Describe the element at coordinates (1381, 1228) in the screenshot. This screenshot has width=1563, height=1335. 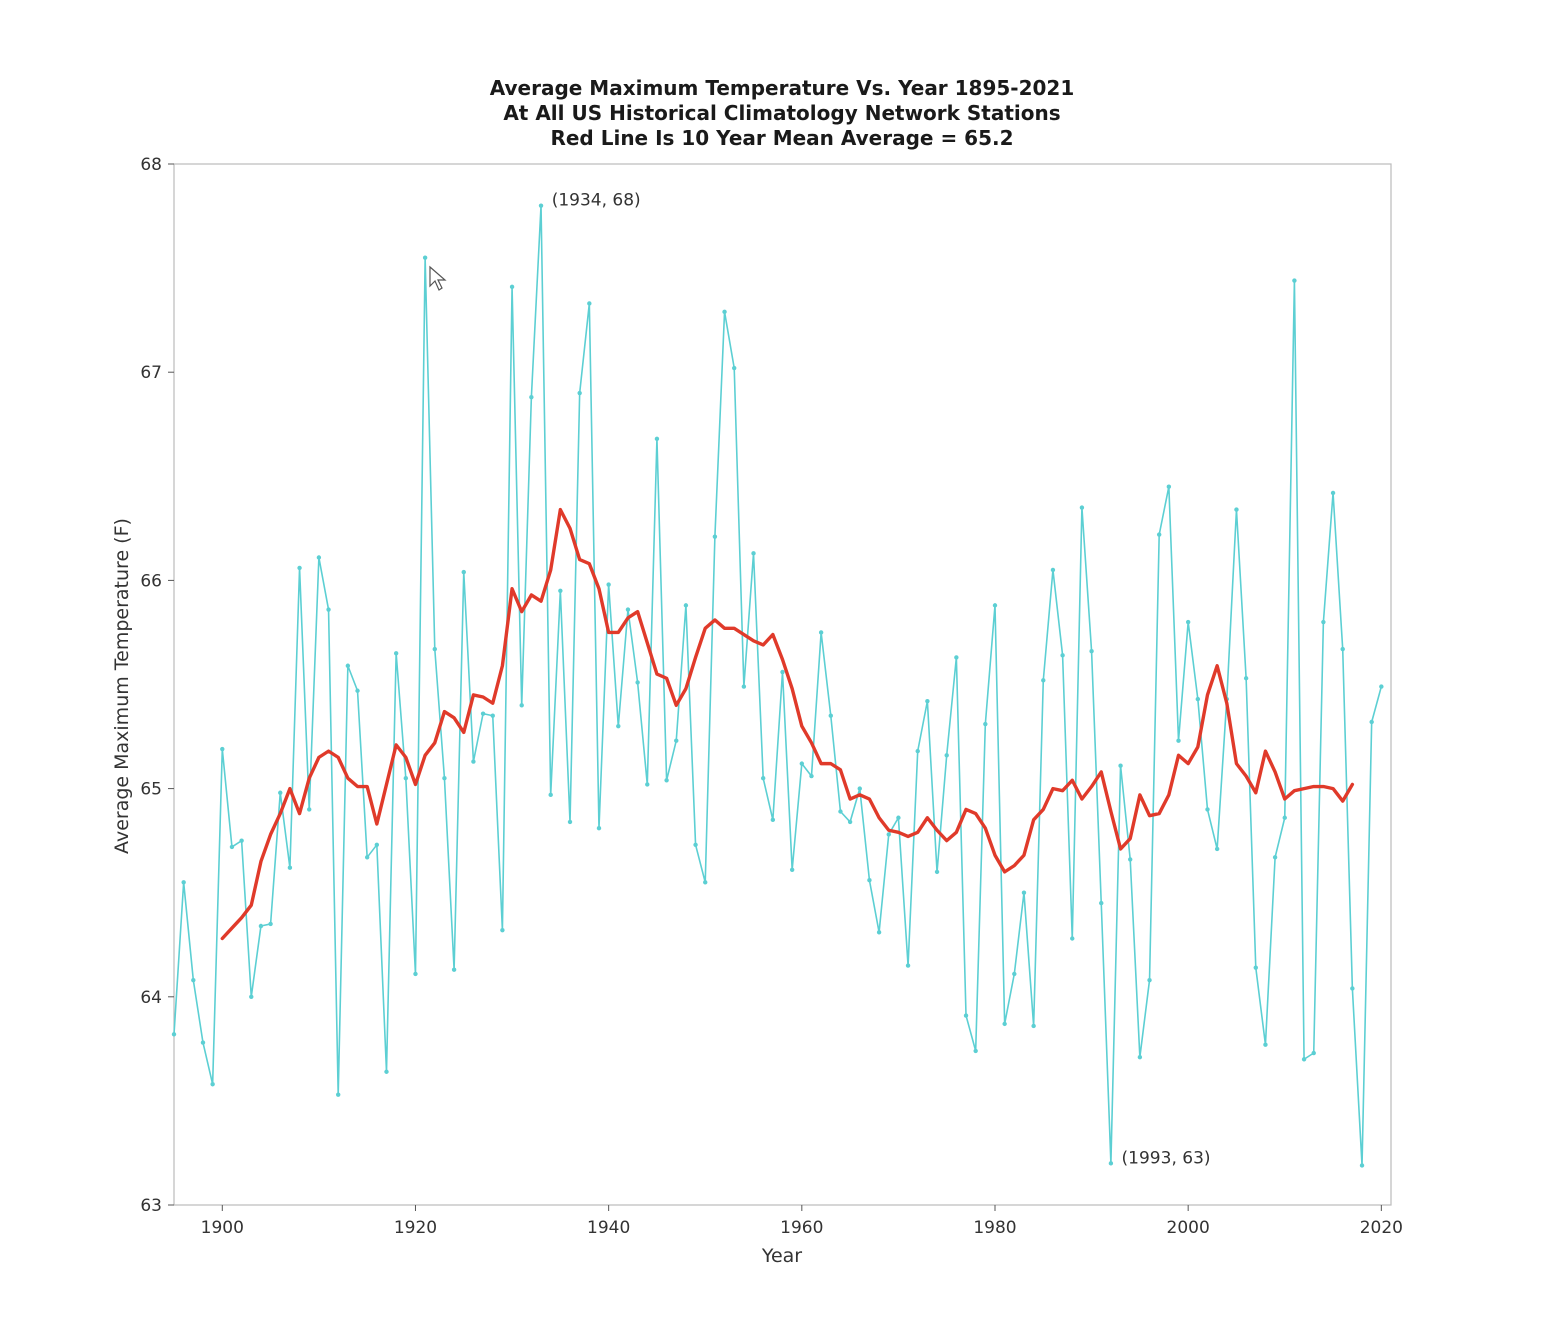
I see `x-tick-label: 2020` at that location.